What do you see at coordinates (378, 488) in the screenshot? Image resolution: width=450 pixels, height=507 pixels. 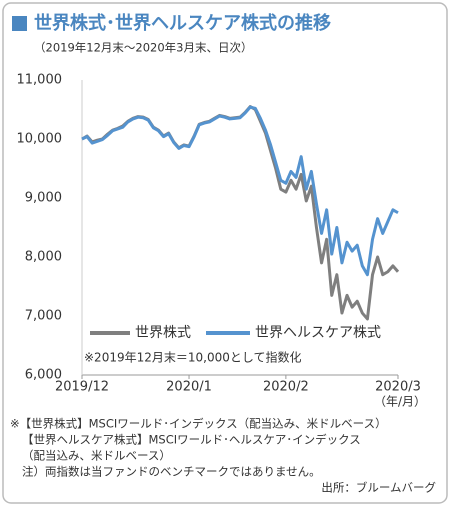 I see `source: 出所：ブルームバーグ` at bounding box center [378, 488].